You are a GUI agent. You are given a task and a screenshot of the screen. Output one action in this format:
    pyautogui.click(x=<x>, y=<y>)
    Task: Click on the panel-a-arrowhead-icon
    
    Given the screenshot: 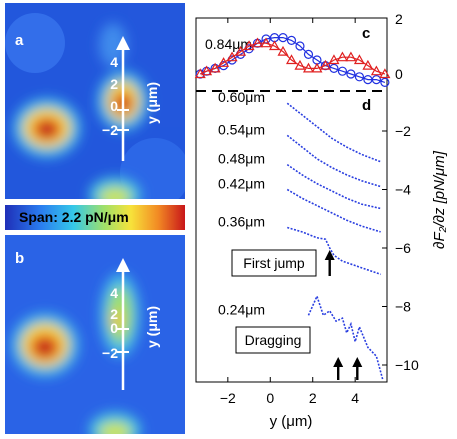 What is the action you would take?
    pyautogui.click(x=123, y=43)
    